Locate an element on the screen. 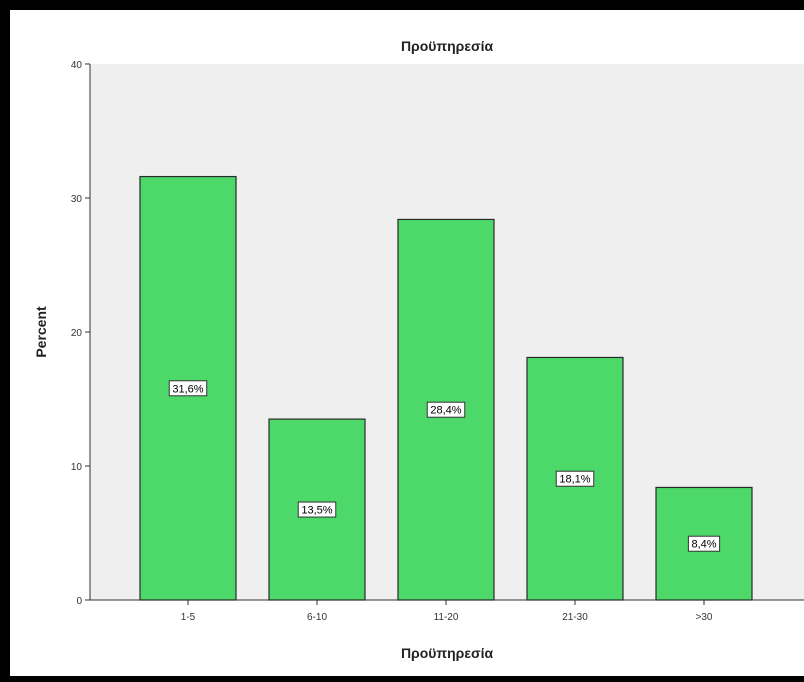  y-tick-label: 20 is located at coordinates (77, 333).